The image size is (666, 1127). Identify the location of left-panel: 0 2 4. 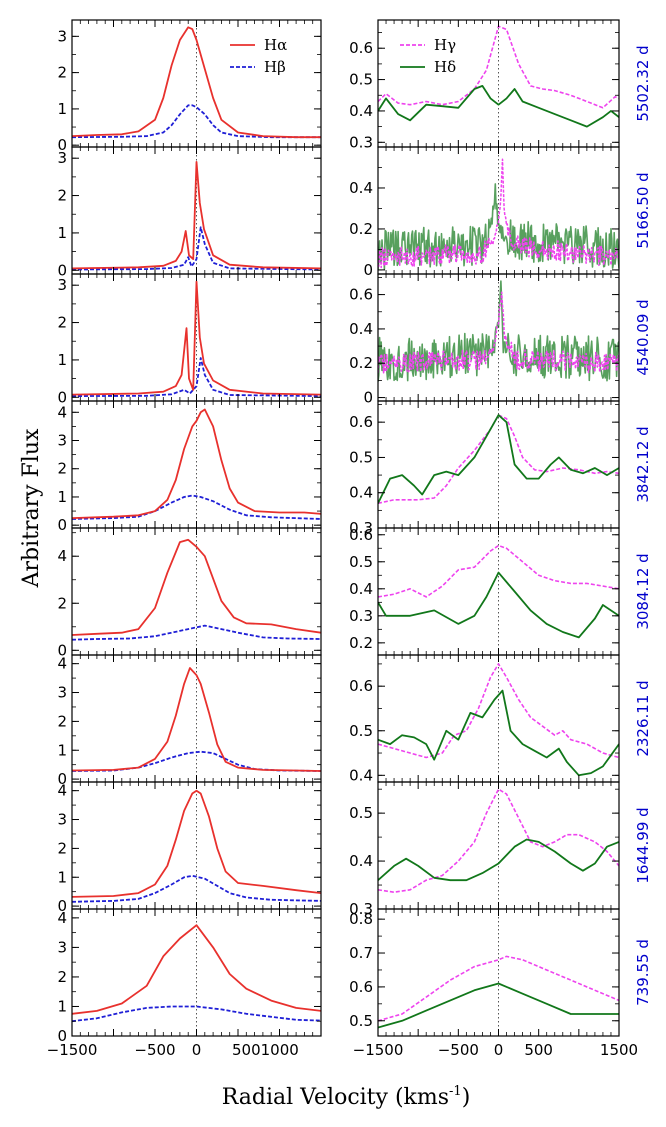
(189, 593).